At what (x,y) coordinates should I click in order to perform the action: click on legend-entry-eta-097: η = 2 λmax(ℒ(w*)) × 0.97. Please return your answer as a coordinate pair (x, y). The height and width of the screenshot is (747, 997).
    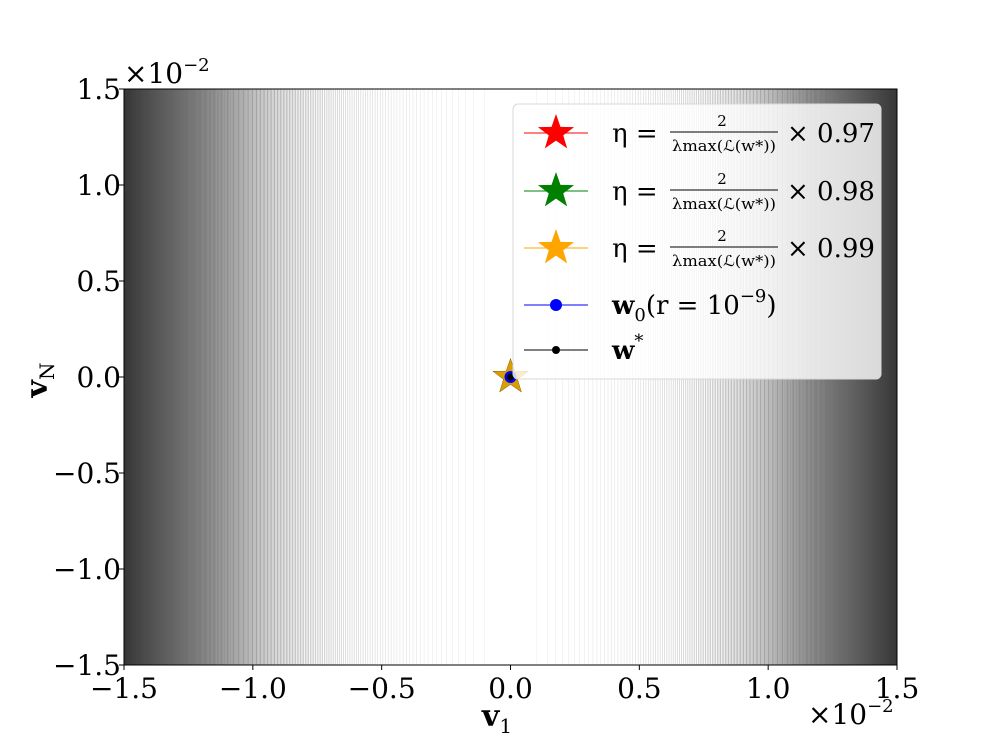
    Looking at the image, I should click on (699, 133).